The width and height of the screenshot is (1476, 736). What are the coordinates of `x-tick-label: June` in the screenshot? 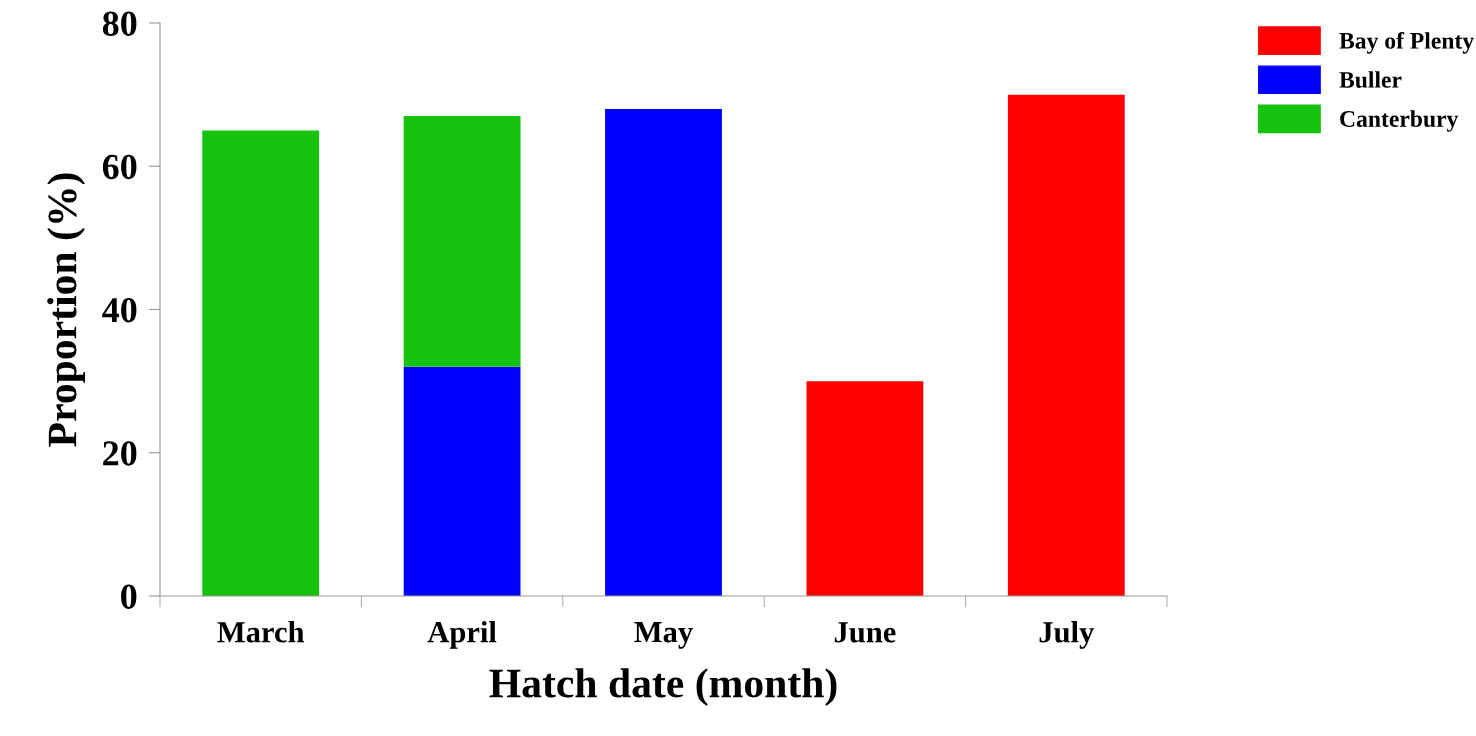 It's located at (865, 632).